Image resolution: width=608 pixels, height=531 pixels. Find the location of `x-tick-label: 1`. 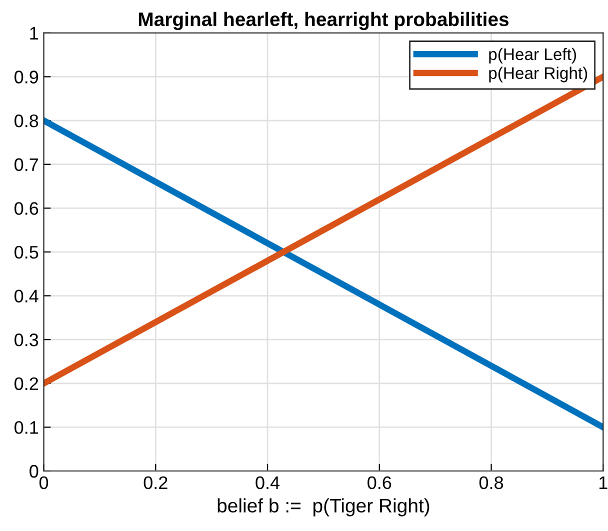

x-tick-label: 1 is located at coordinates (603, 482).